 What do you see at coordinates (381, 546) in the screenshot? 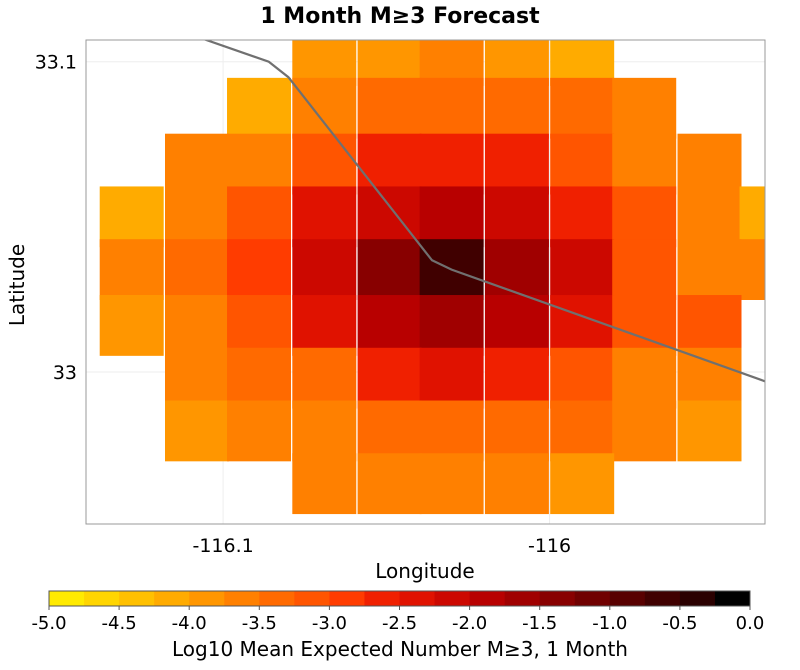
I see `x-axis-ticks: -116.1 -116` at bounding box center [381, 546].